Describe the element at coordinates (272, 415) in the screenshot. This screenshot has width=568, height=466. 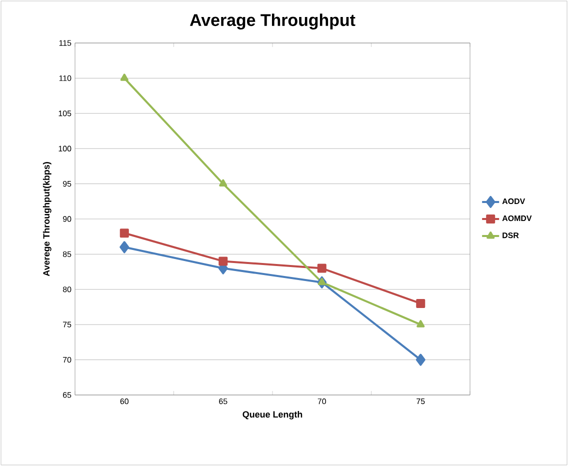
I see `x-axis-title: Queue Length` at that location.